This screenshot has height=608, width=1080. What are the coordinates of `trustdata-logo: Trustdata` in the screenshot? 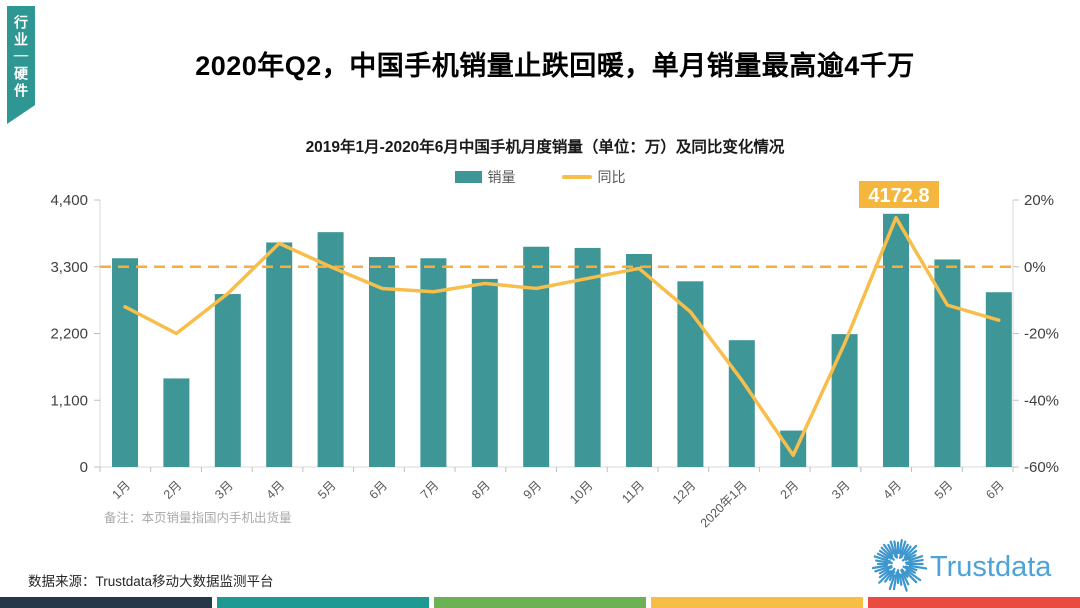 It's located at (961, 565).